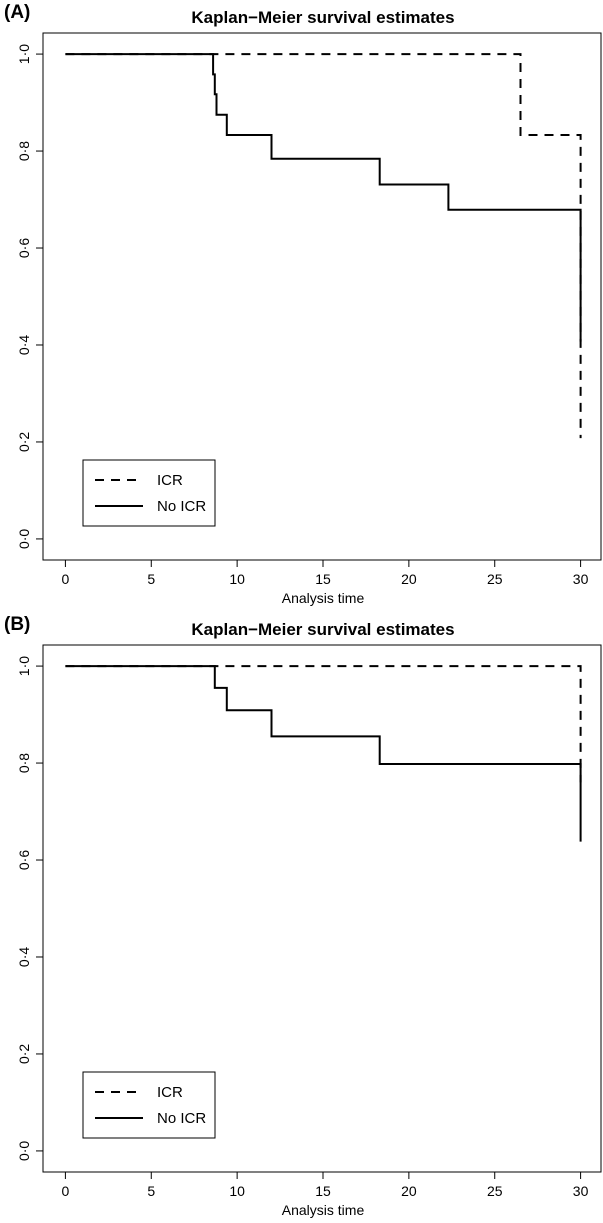 This screenshot has width=603, height=1223. What do you see at coordinates (17, 624) in the screenshot?
I see `panel-label: (B)` at bounding box center [17, 624].